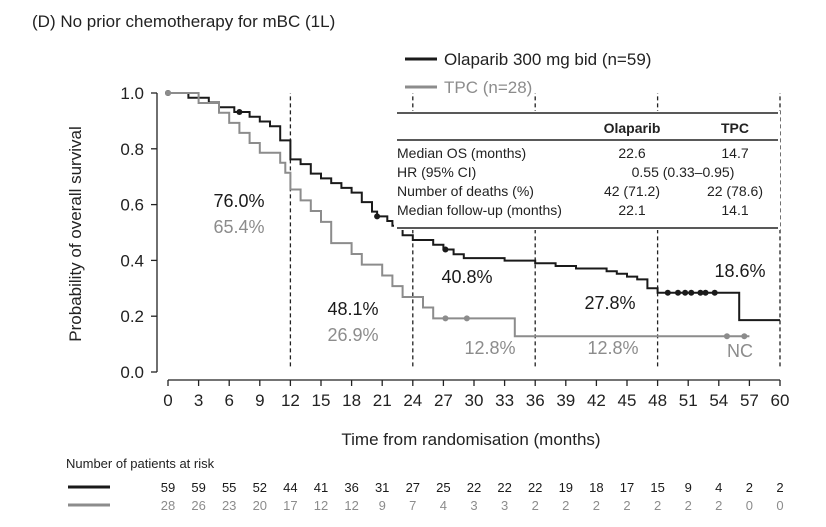  I want to click on at-risk-count: 19, so click(566, 487).